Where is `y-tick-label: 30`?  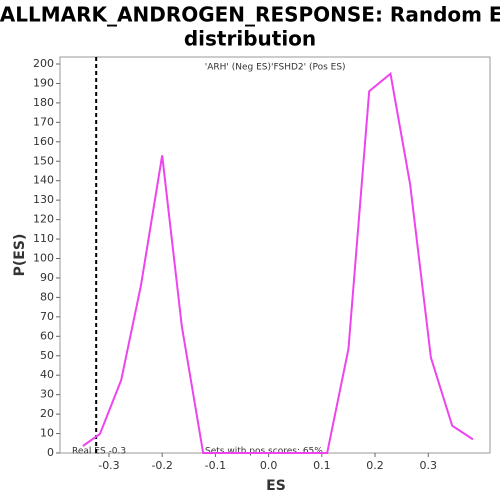
y-tick-label: 30 is located at coordinates (47, 394).